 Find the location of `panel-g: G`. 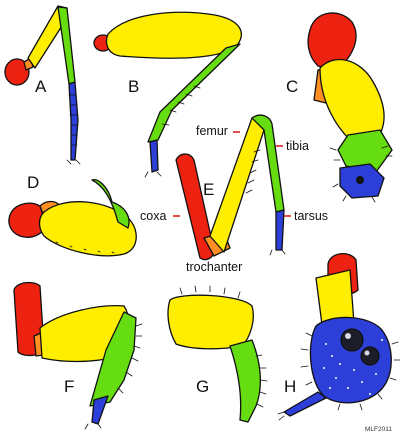

panel-g: G is located at coordinates (217, 354).